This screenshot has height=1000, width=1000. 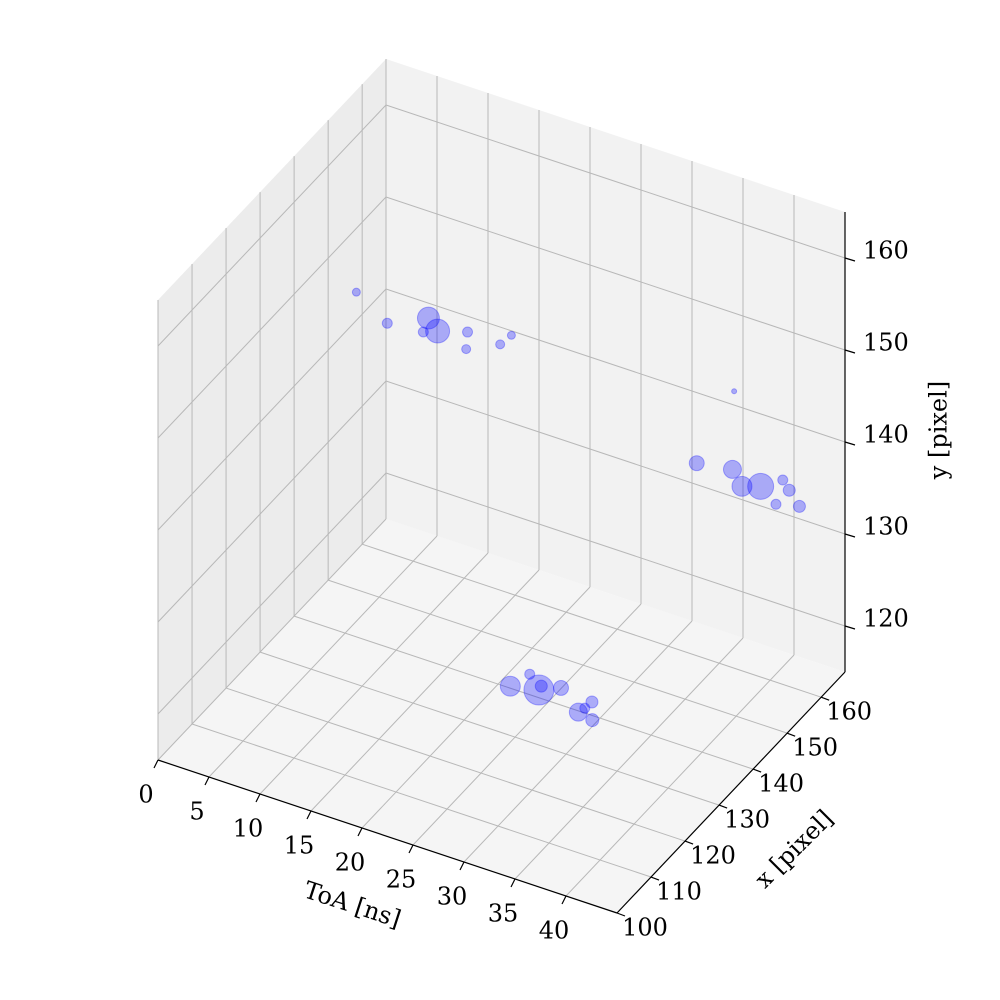 What do you see at coordinates (886, 527) in the screenshot?
I see `z-tick-label: 130` at bounding box center [886, 527].